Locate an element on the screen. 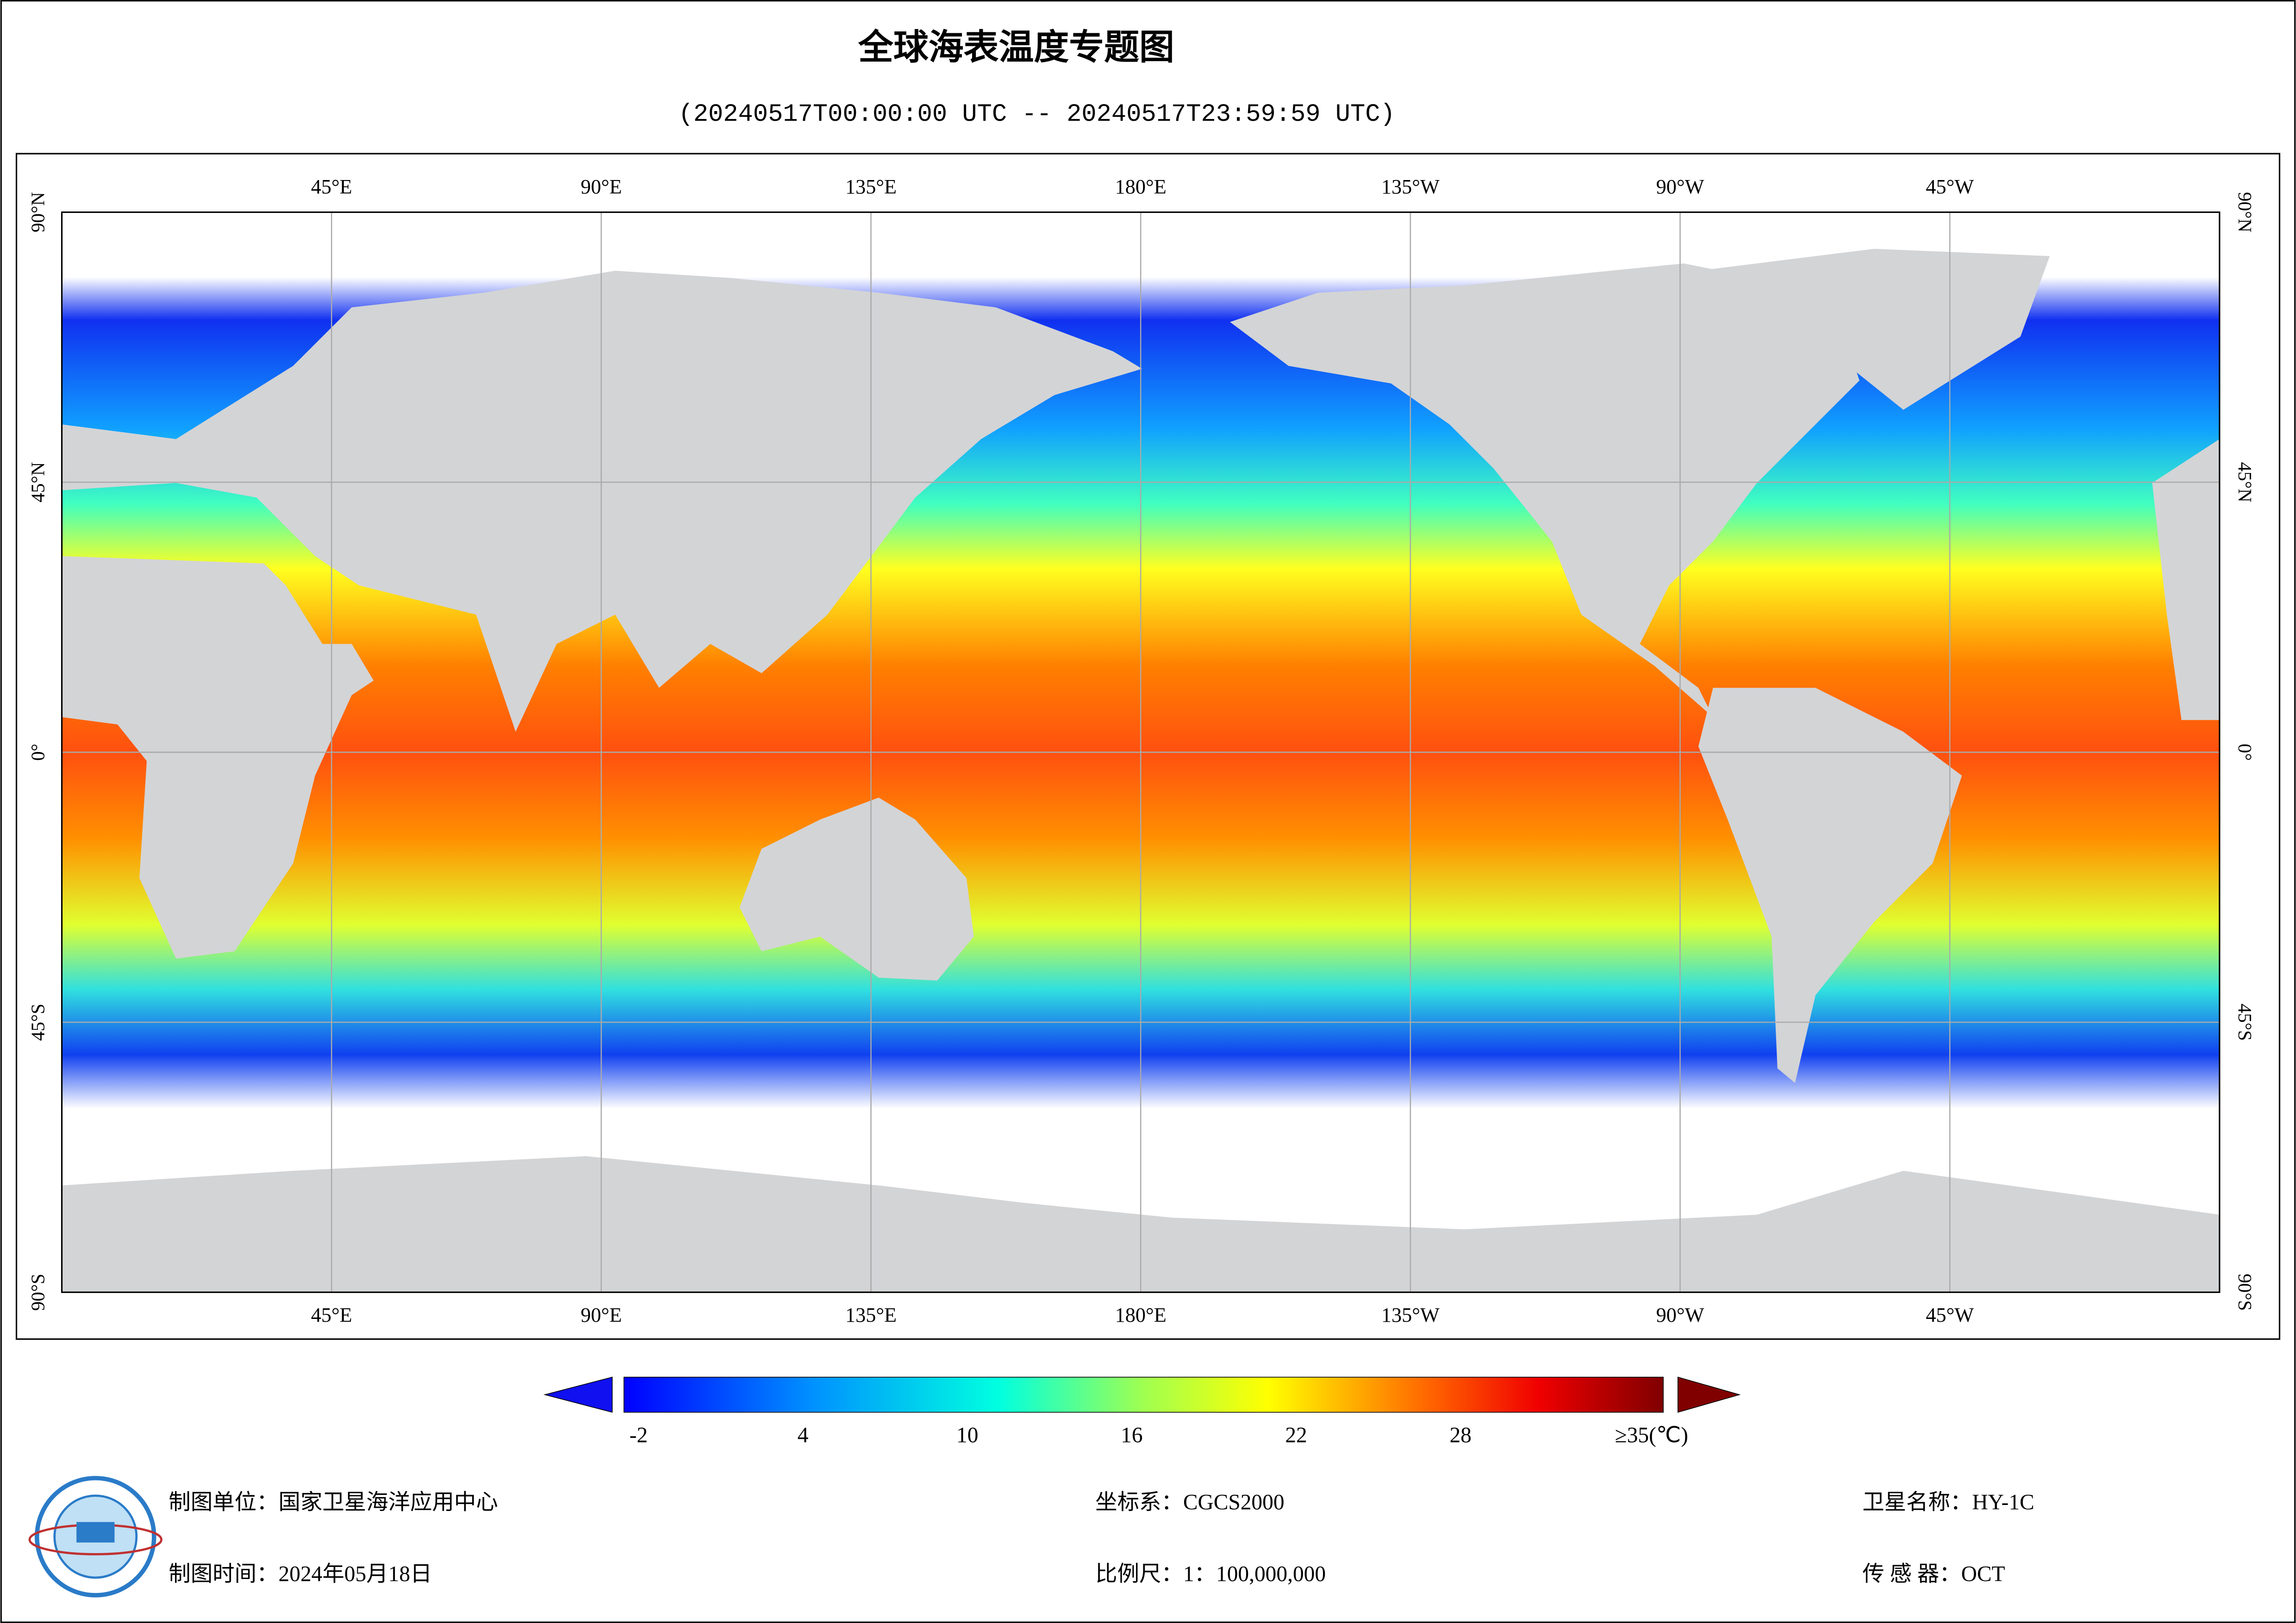  south-america is located at coordinates (1830, 885).